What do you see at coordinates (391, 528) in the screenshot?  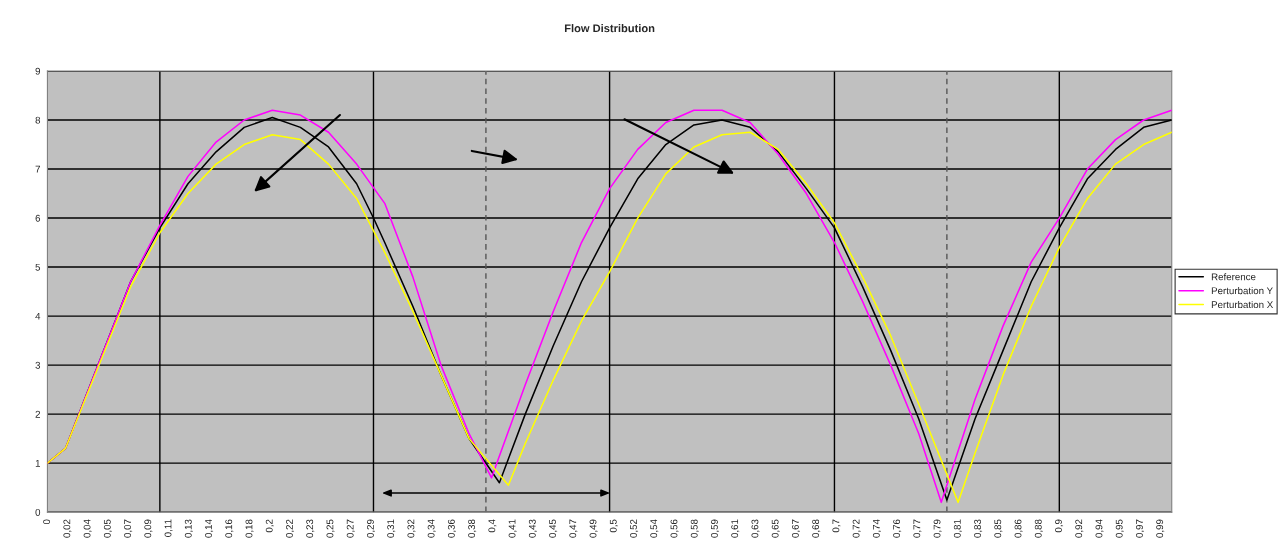 I see `x-tick-label: 0,31` at bounding box center [391, 528].